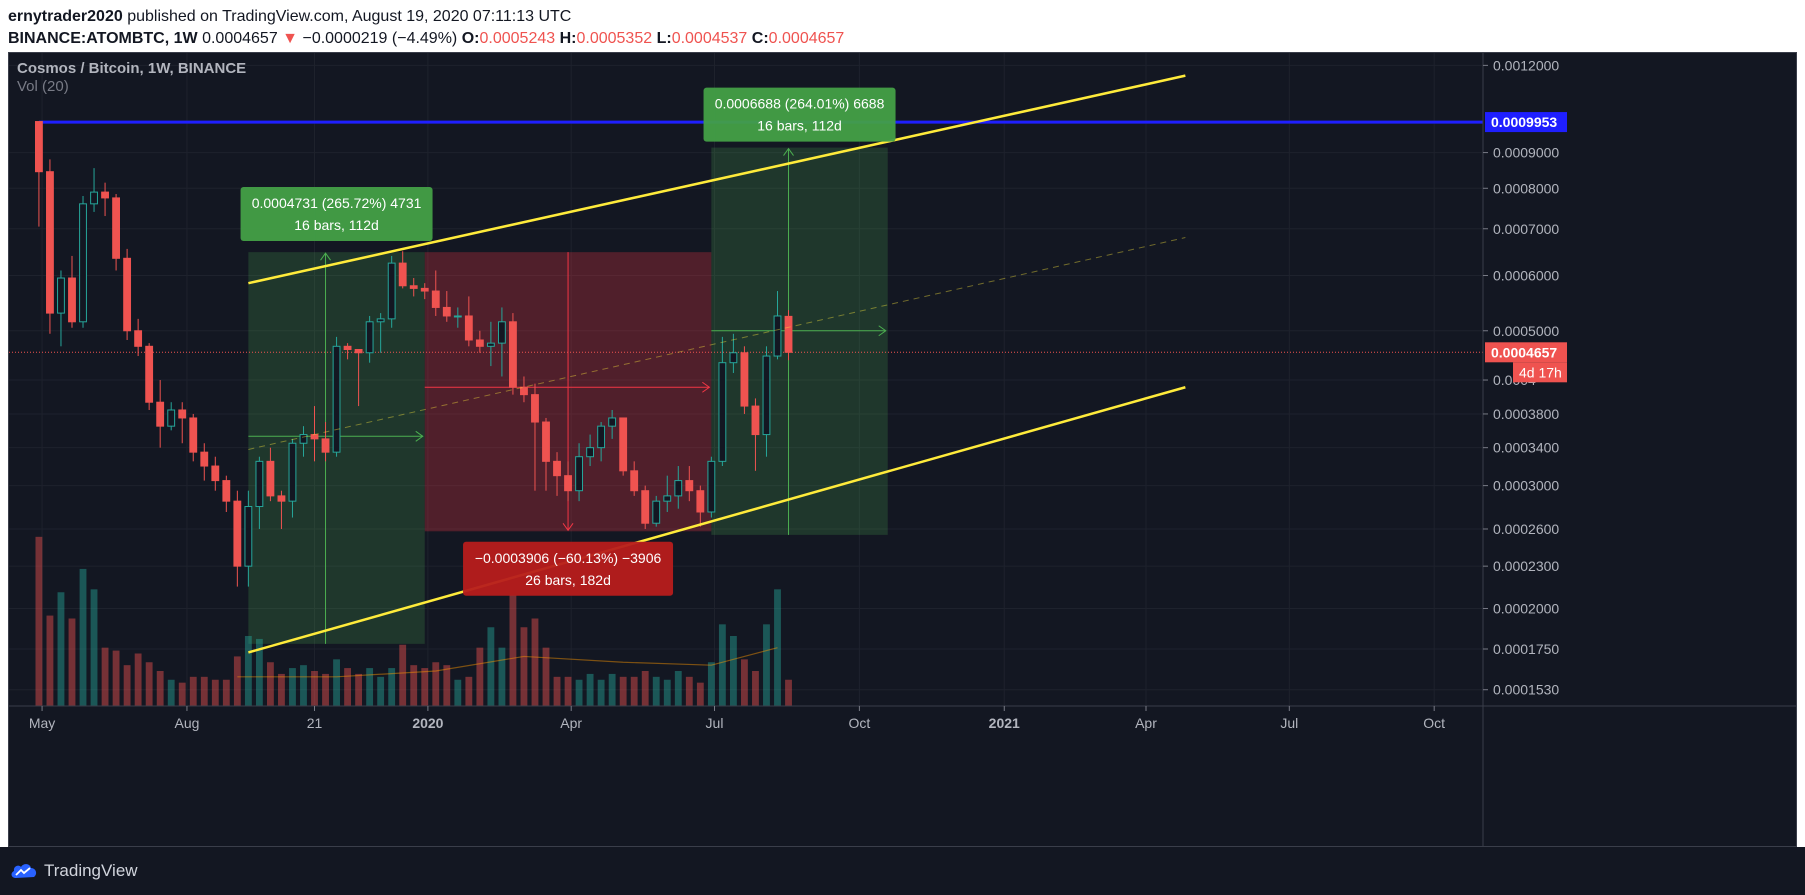  What do you see at coordinates (1146, 723) in the screenshot?
I see `x-tick-label-8: Apr` at bounding box center [1146, 723].